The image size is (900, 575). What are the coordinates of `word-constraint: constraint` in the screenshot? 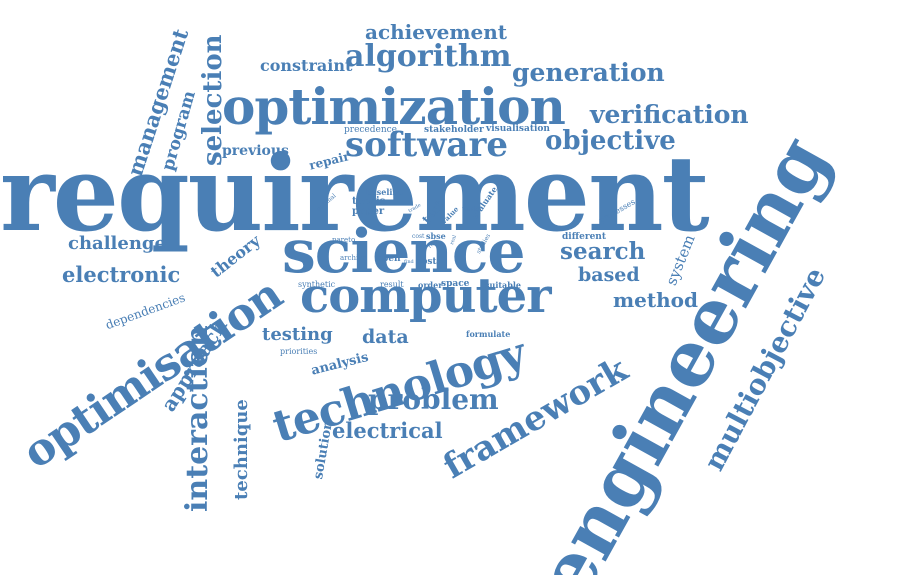 It's located at (306, 65).